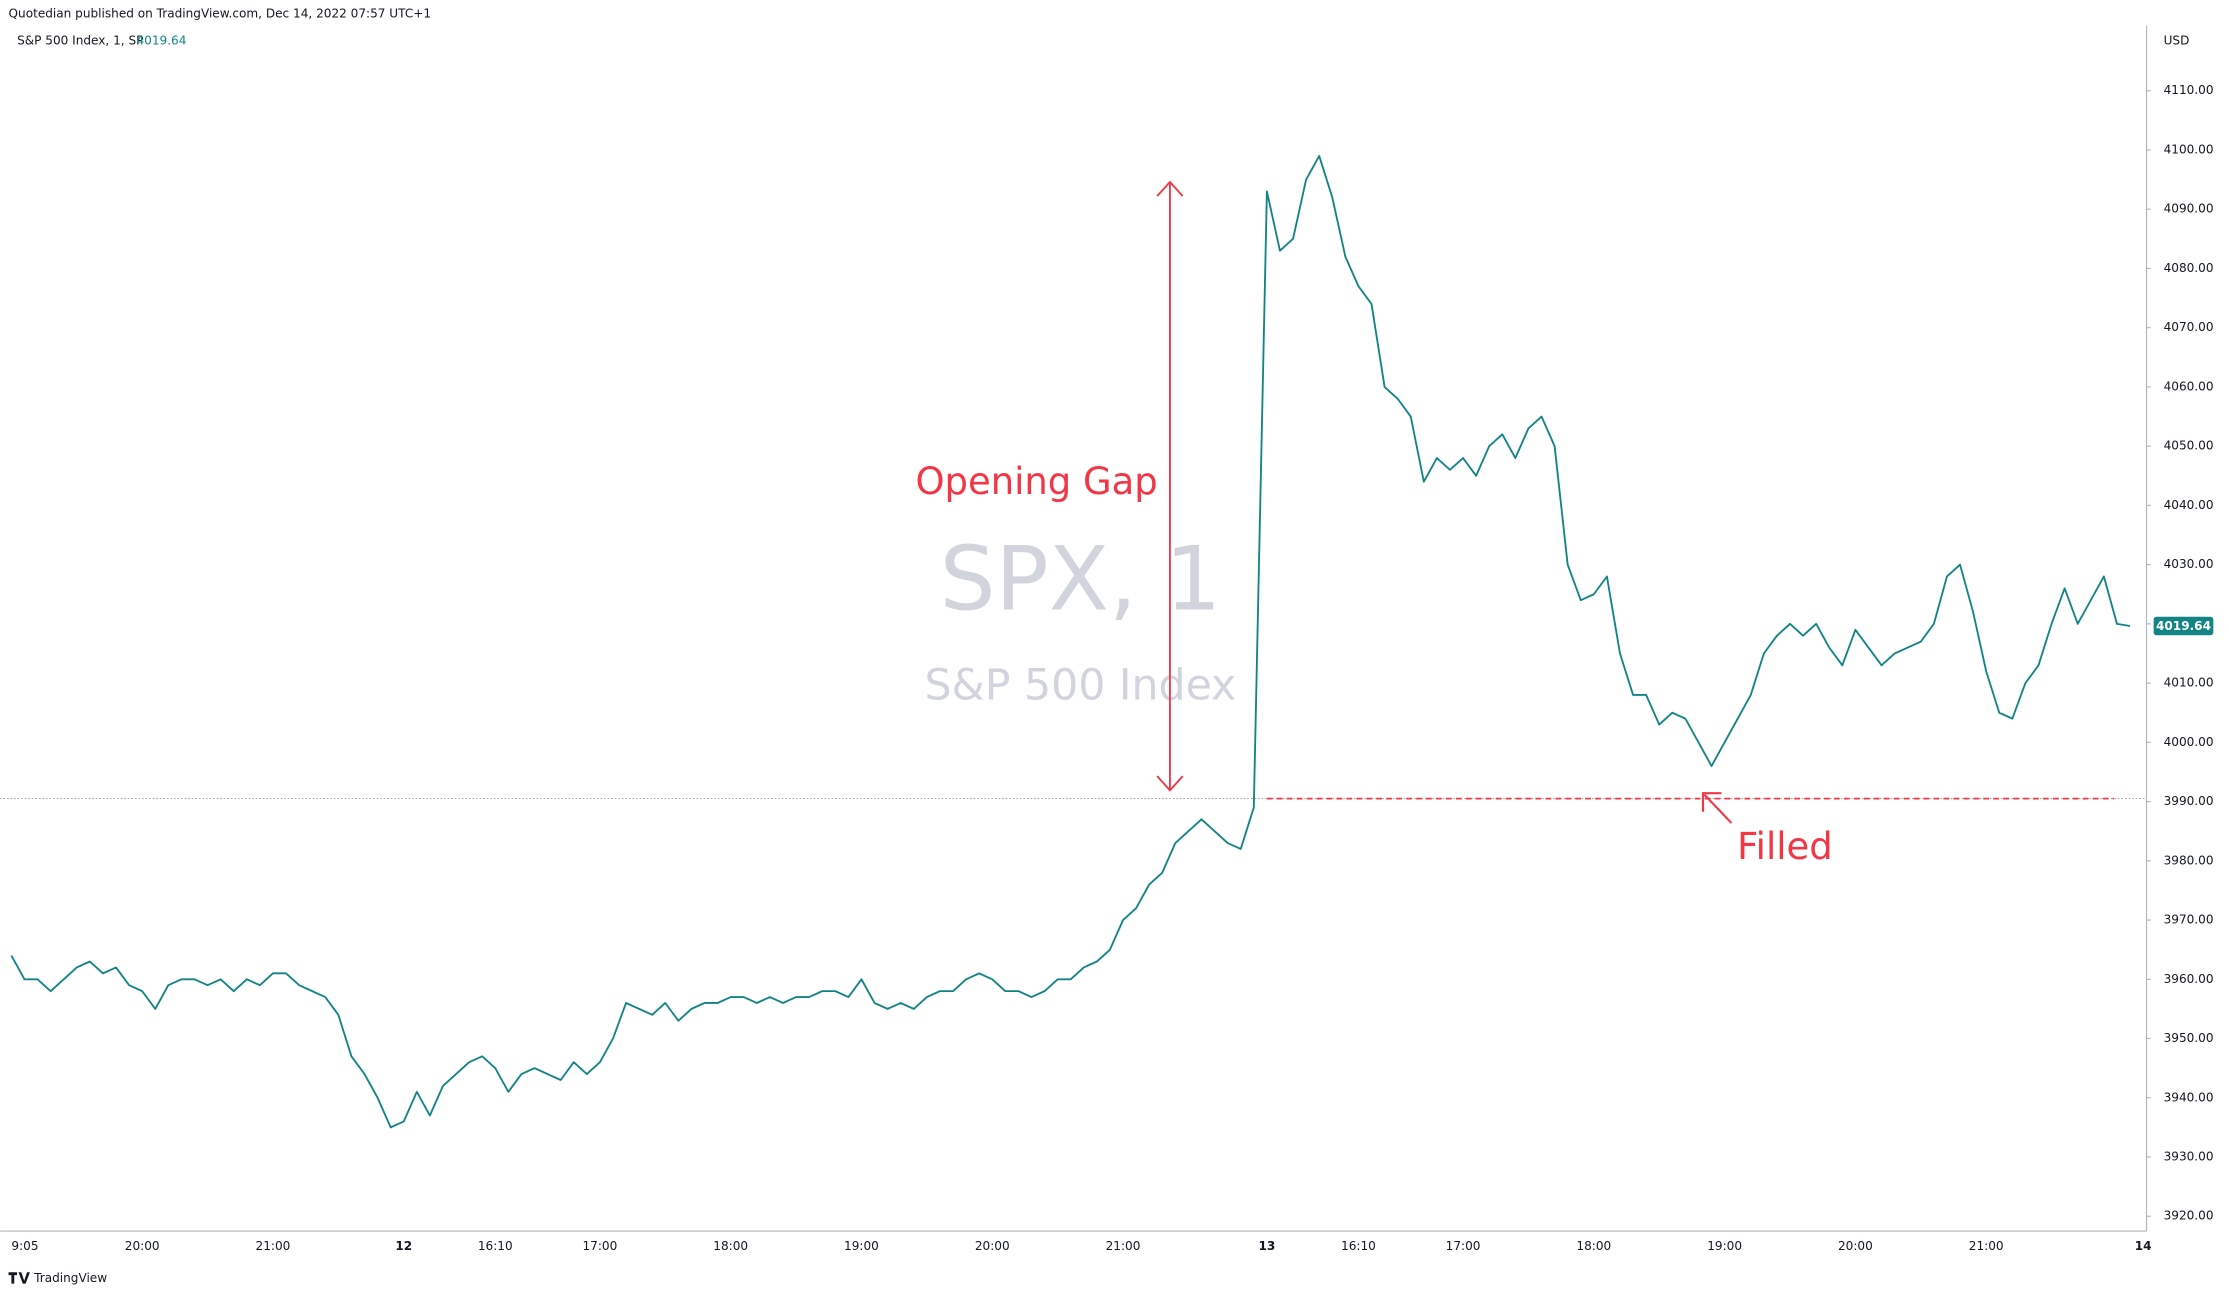 This screenshot has width=2229, height=1297. What do you see at coordinates (2177, 41) in the screenshot?
I see `currency: USD` at bounding box center [2177, 41].